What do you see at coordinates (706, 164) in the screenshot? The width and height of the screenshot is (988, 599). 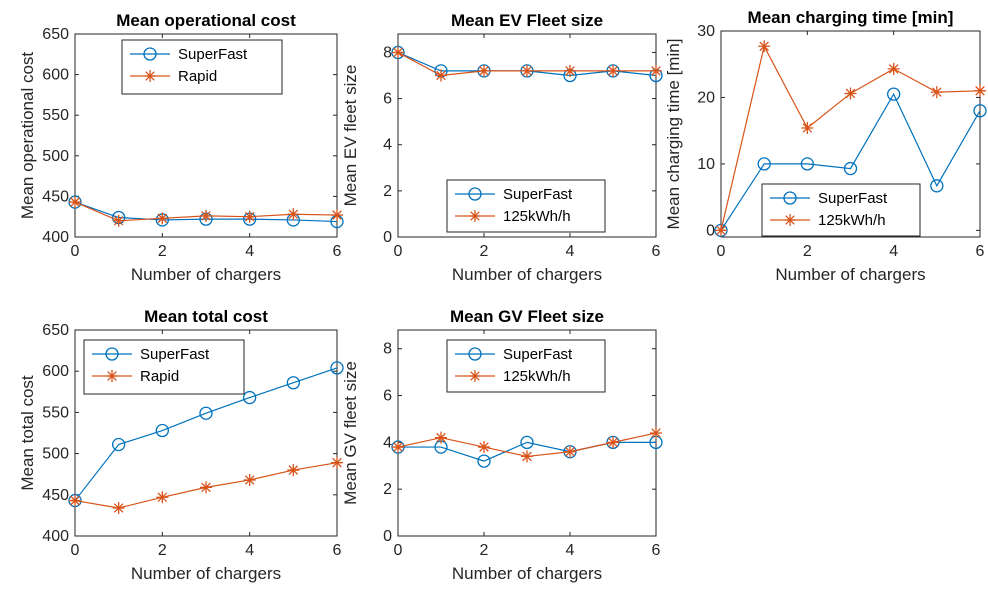 I see `y-tick-label: 10` at bounding box center [706, 164].